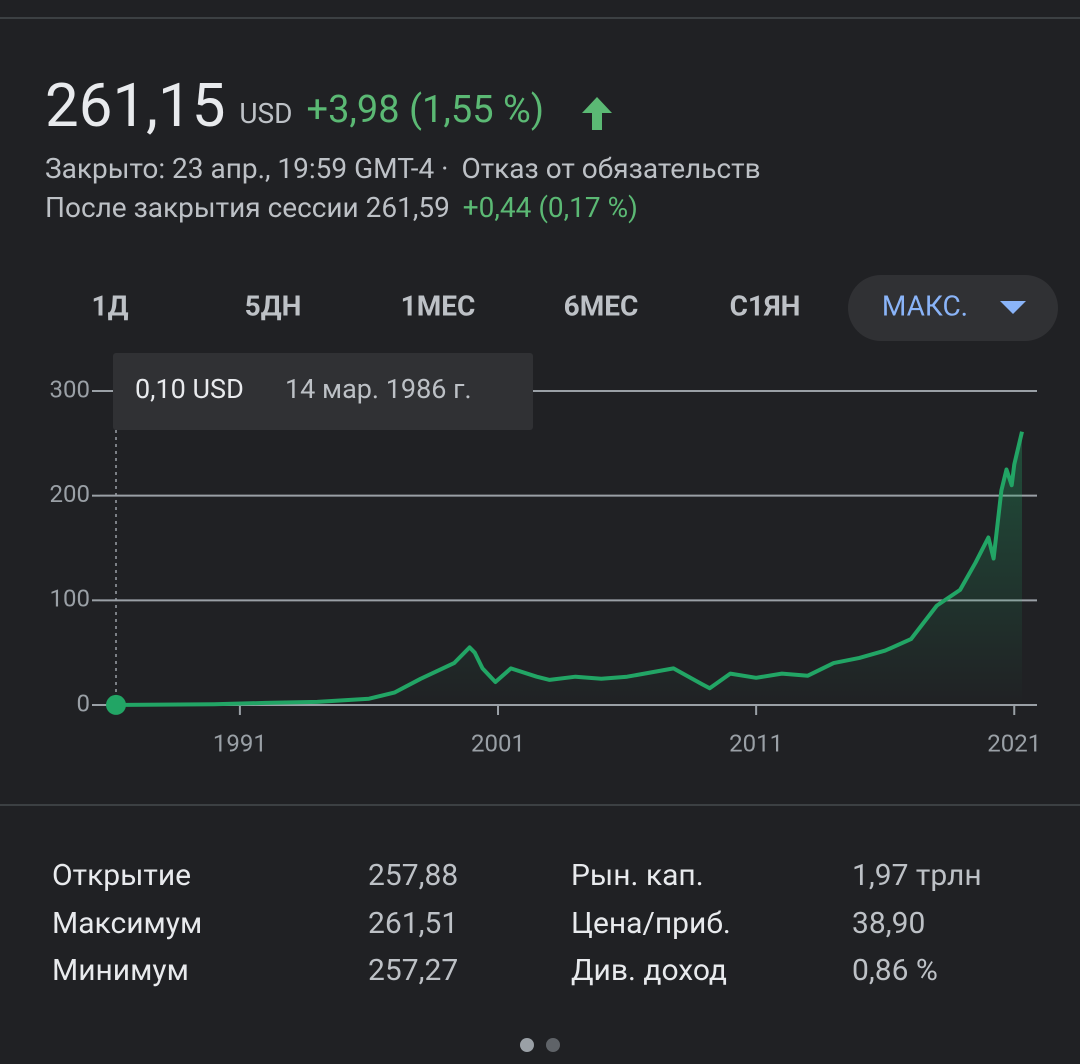 The width and height of the screenshot is (1080, 1064). I want to click on range-tabs: 1Д 5ДН 1МЕС 6МЕС С1ЯН МАКС., so click(530, 305).